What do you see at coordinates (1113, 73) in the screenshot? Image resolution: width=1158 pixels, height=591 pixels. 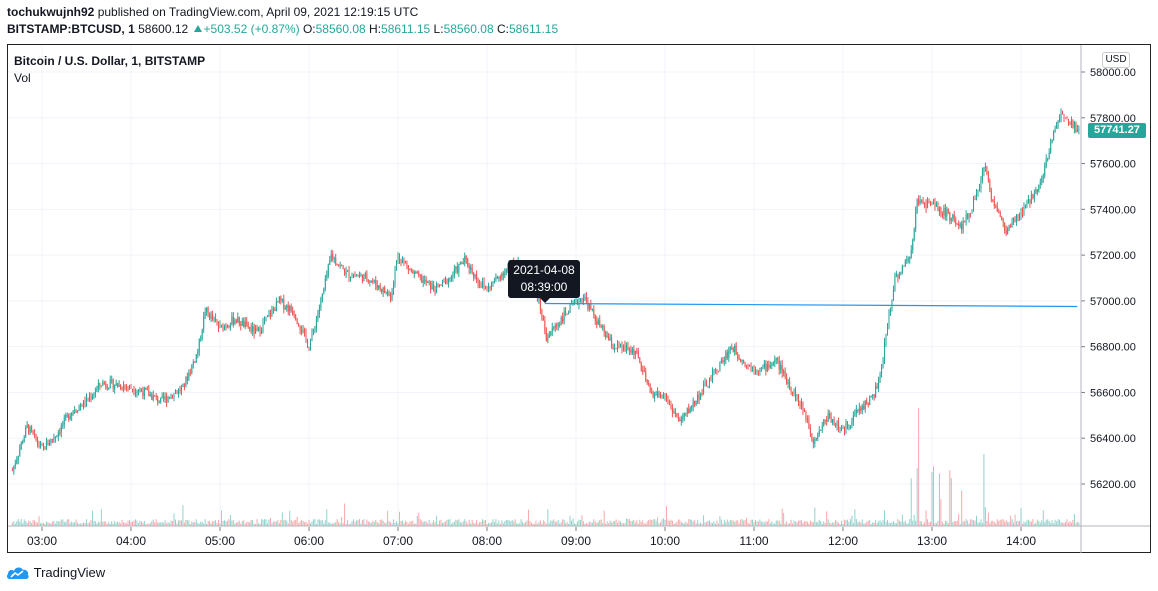 I see `y-tick-label: 58000.00` at bounding box center [1113, 73].